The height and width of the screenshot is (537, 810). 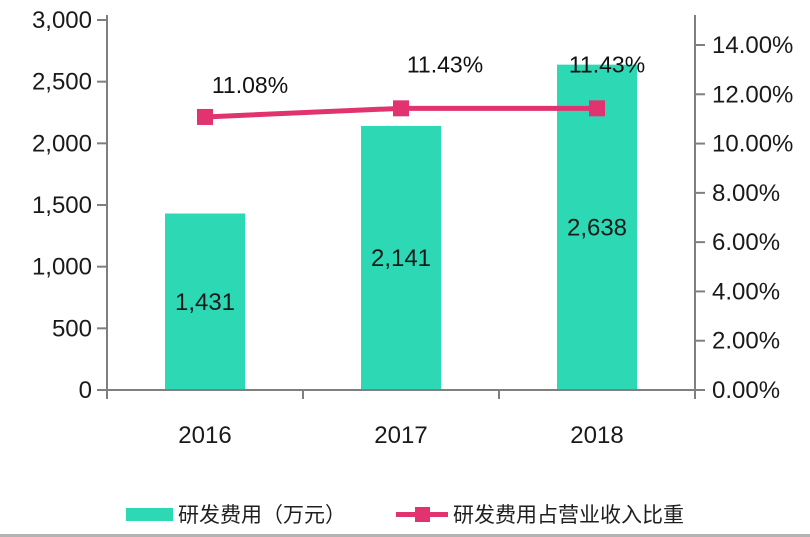 What do you see at coordinates (85, 390) in the screenshot?
I see `left-axis-tick-label: 0` at bounding box center [85, 390].